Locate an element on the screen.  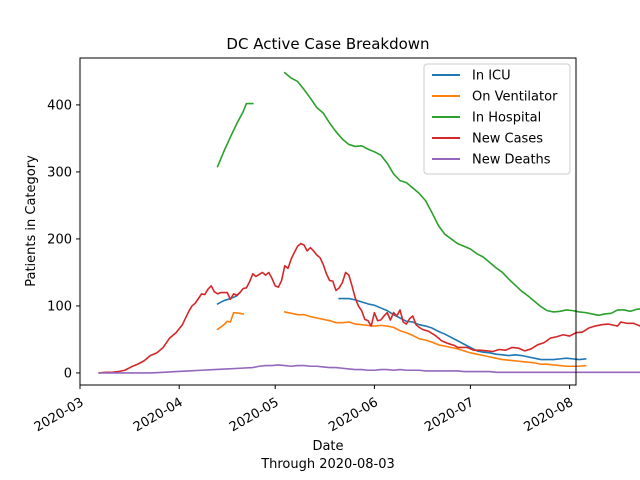
legend-label-in-hospital: In Hospital is located at coordinates (506, 118).